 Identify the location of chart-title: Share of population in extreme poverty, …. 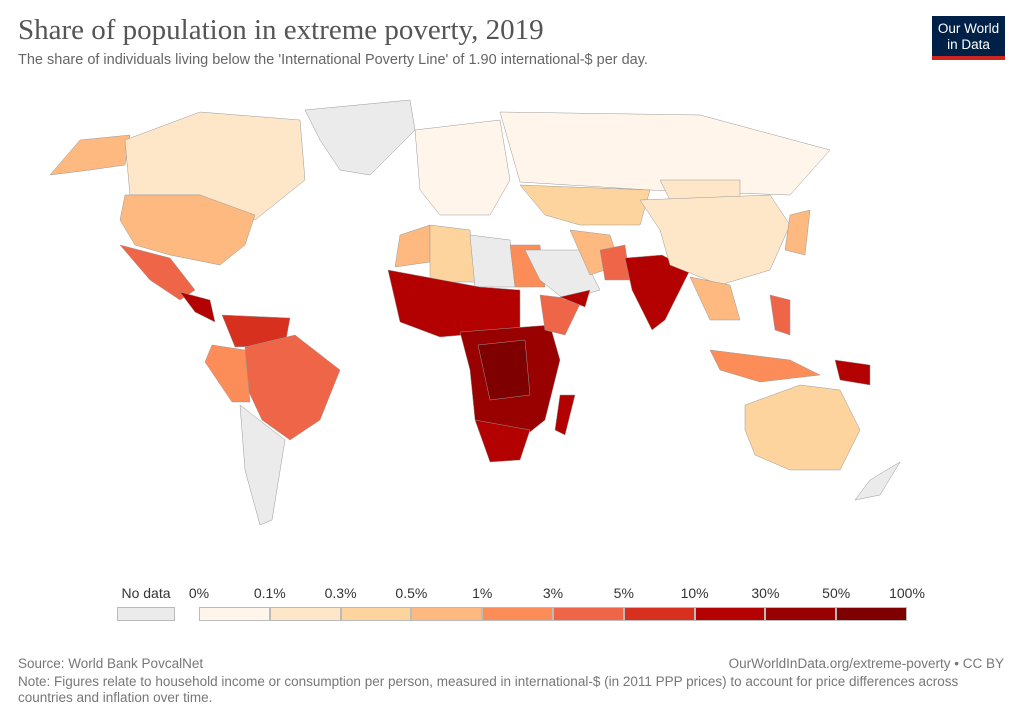
(281, 30).